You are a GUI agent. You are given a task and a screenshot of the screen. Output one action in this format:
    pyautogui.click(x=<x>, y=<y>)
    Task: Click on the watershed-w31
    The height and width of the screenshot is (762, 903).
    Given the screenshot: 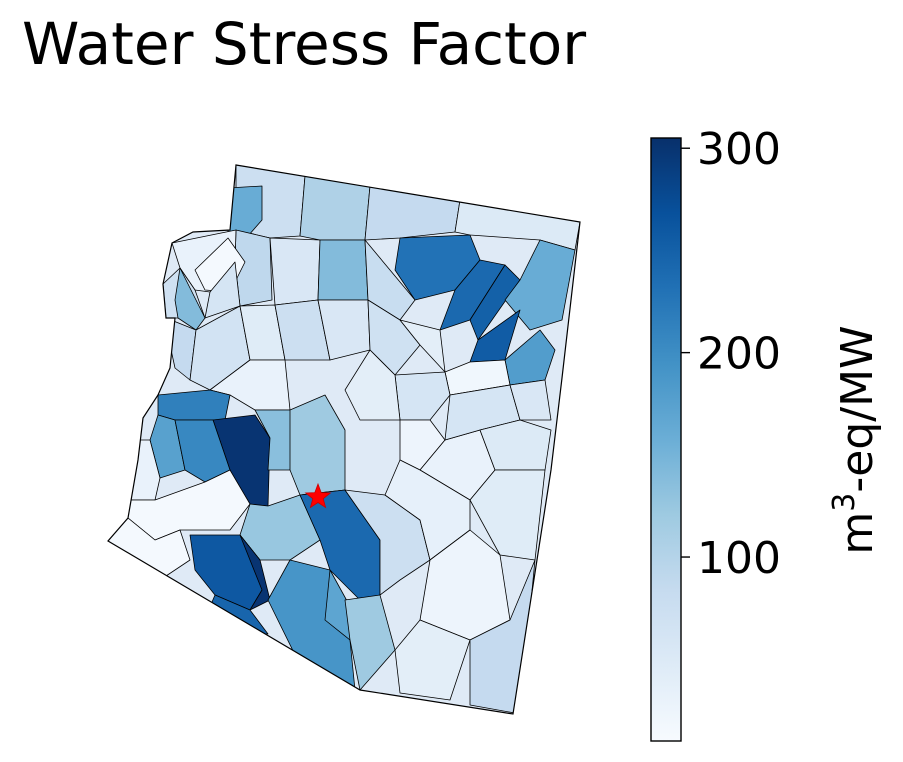 What is the action you would take?
    pyautogui.click(x=167, y=446)
    